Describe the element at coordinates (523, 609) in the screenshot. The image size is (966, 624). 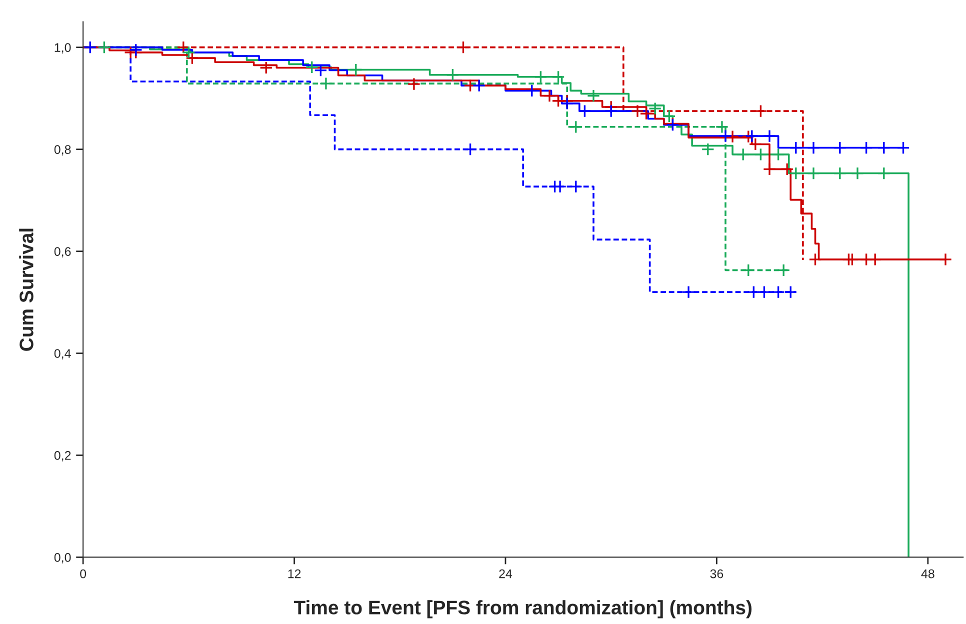
I see `x-axis-title: Time to Event [PFS from randomization] (months)` at that location.